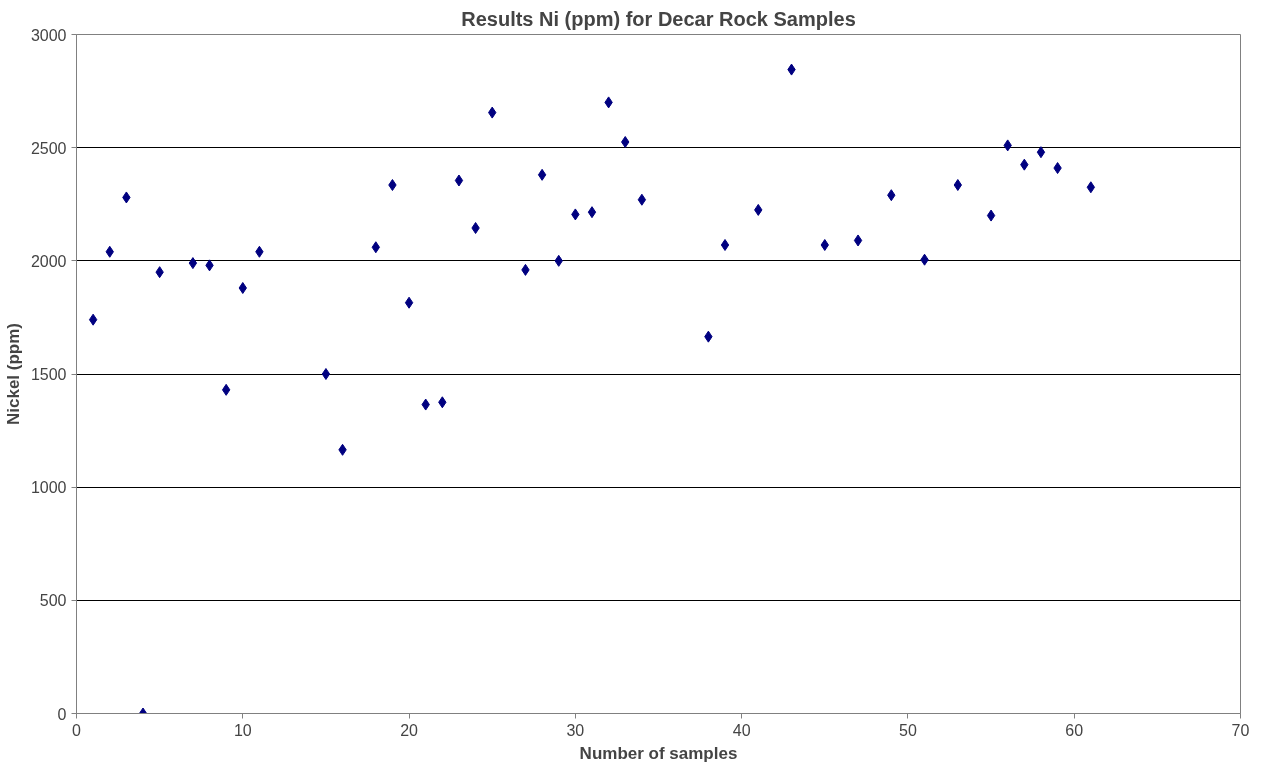 This screenshot has width=1283, height=772. I want to click on x-tick-label: 40, so click(741, 730).